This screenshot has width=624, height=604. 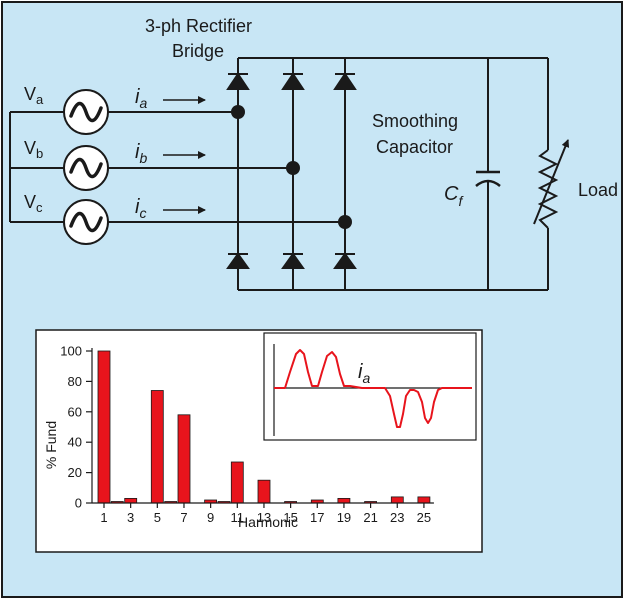 I want to click on diode-upper-b, so click(x=293, y=81).